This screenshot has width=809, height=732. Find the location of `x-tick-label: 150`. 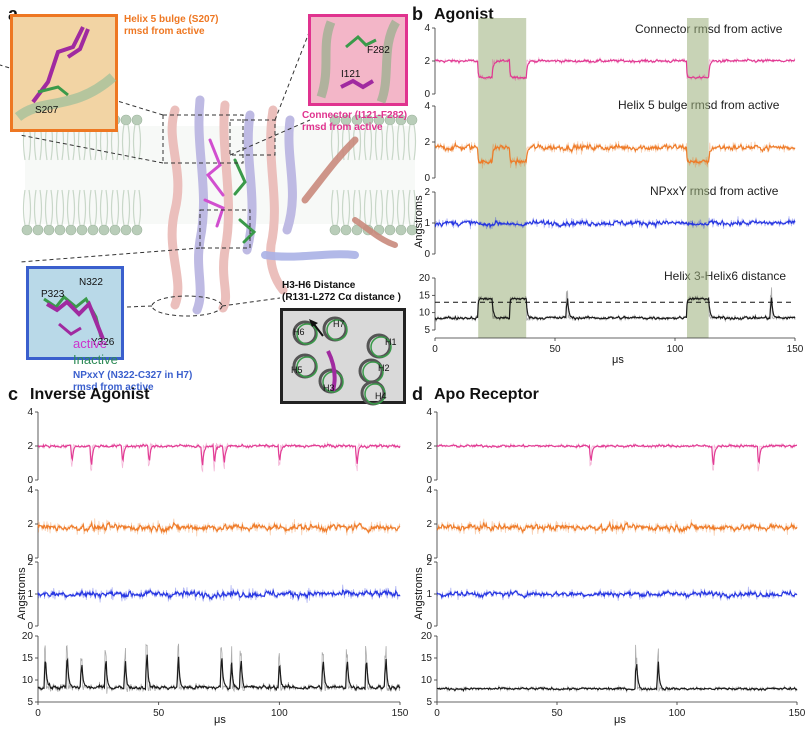

x-tick-label: 150 is located at coordinates (795, 349).